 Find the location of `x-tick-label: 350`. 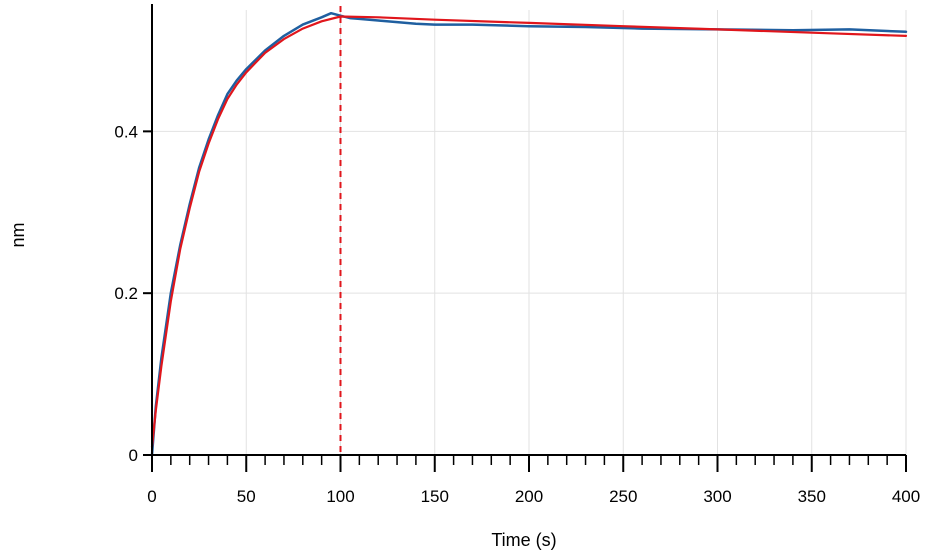

x-tick-label: 350 is located at coordinates (812, 496).